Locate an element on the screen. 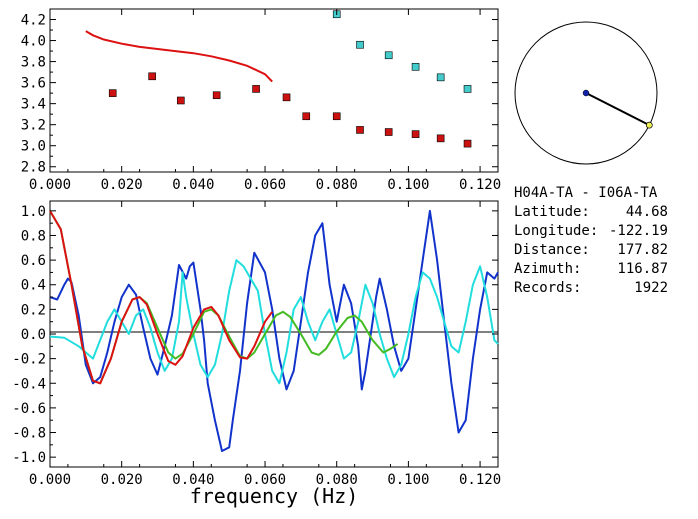 Image resolution: width=698 pixels, height=519 pixels. x-axis-title: frequency (Hz) is located at coordinates (274, 496).